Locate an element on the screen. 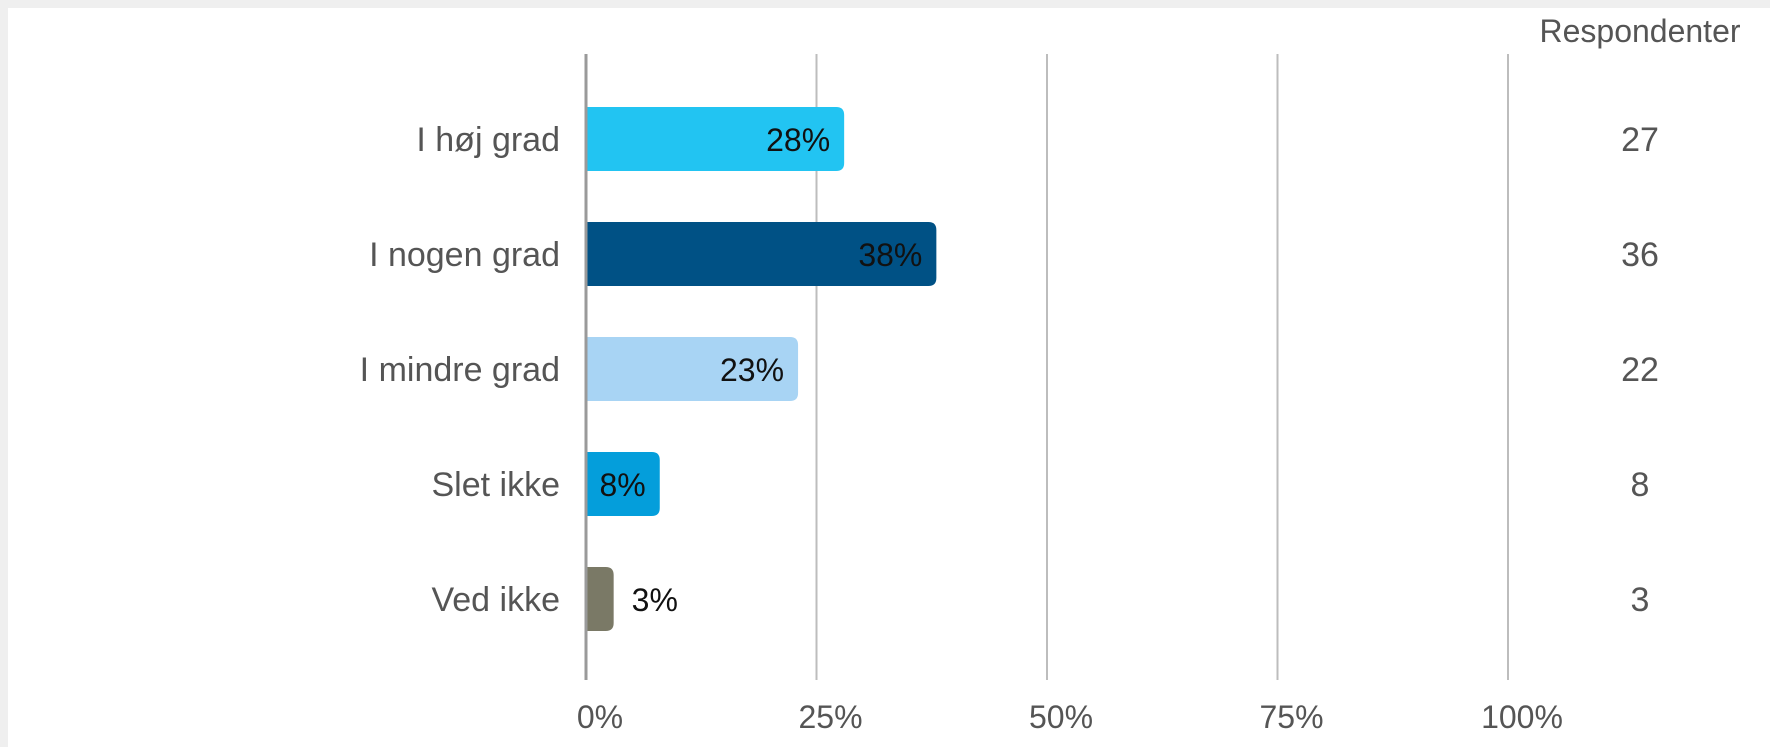 This screenshot has height=747, width=1770. x-tick-label: 100% is located at coordinates (1522, 717).